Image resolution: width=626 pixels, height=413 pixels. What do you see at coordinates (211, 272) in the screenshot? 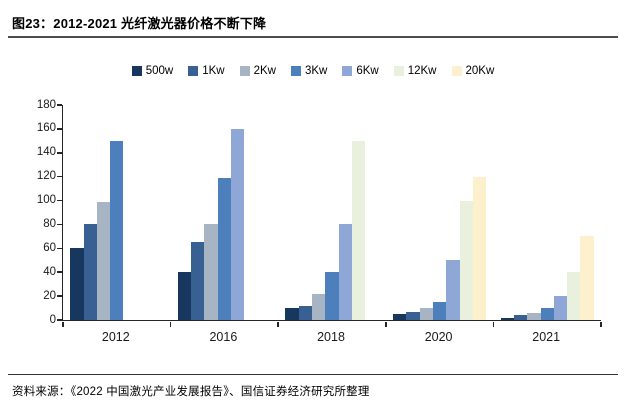
I see `bar-2016-2Kw` at bounding box center [211, 272].